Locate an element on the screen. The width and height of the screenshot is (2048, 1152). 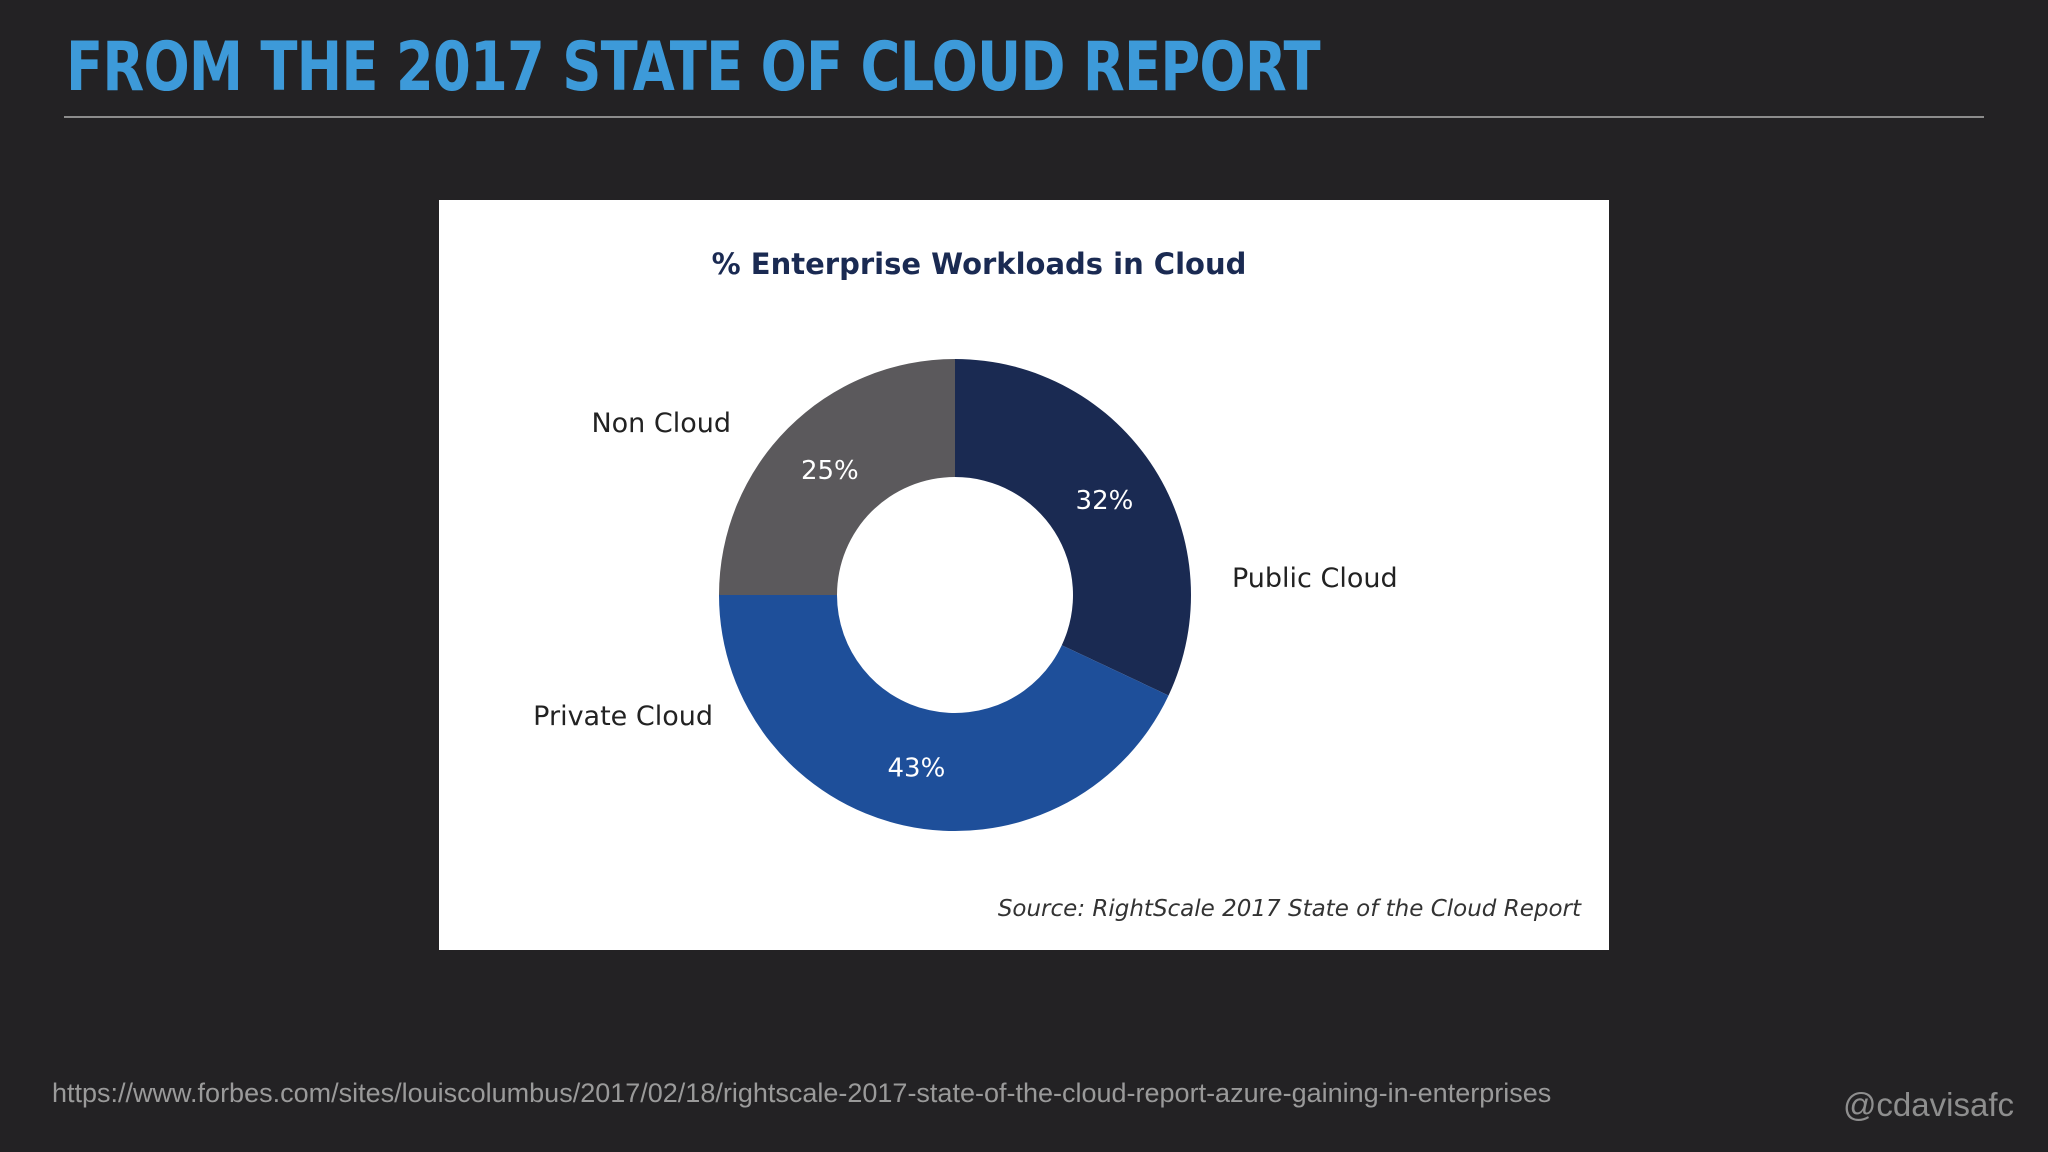
slide-title: FROM THE 2017 STATE OF CLOUD REPORT is located at coordinates (693, 67).